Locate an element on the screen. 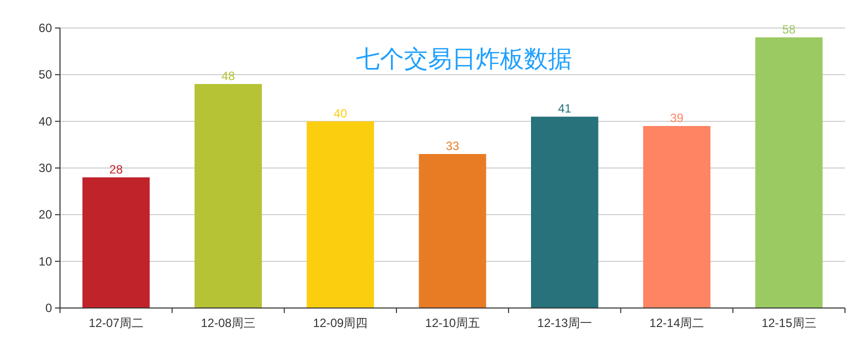 This screenshot has width=856, height=357. y-tick-label: 0 is located at coordinates (48, 308).